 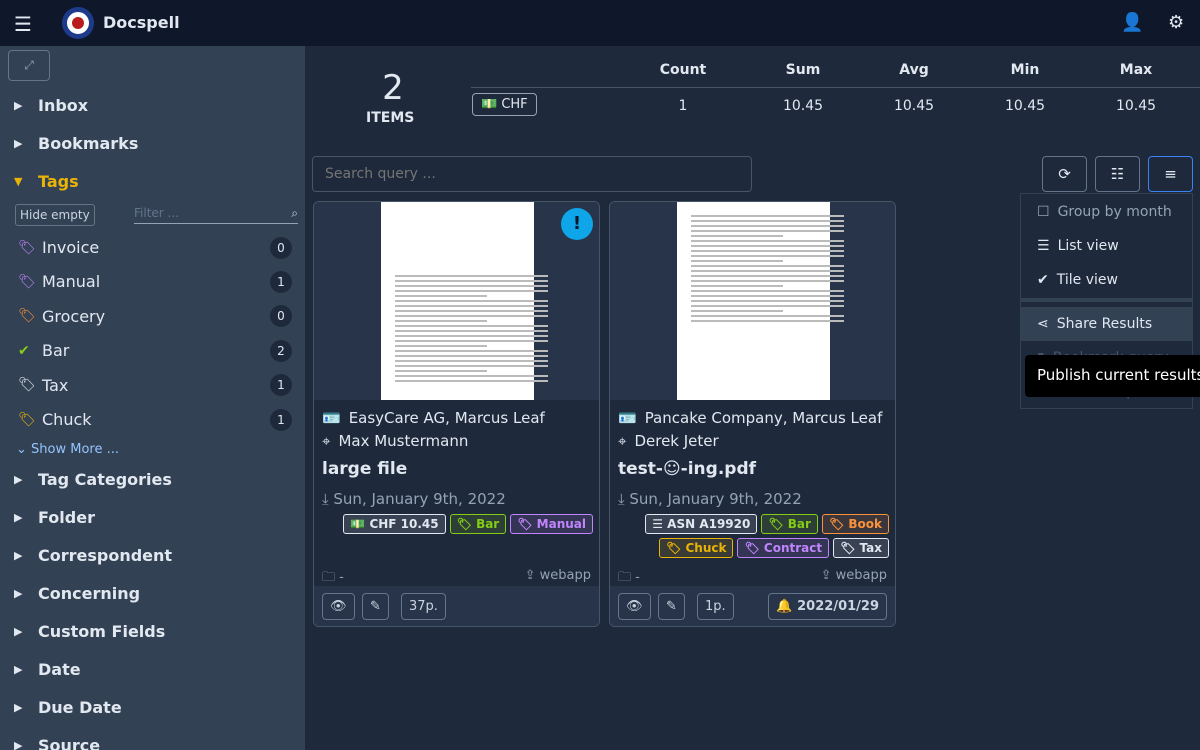 What do you see at coordinates (158, 247) in the screenshot?
I see `tag-item: 🏷︎ Invoice 0` at bounding box center [158, 247].